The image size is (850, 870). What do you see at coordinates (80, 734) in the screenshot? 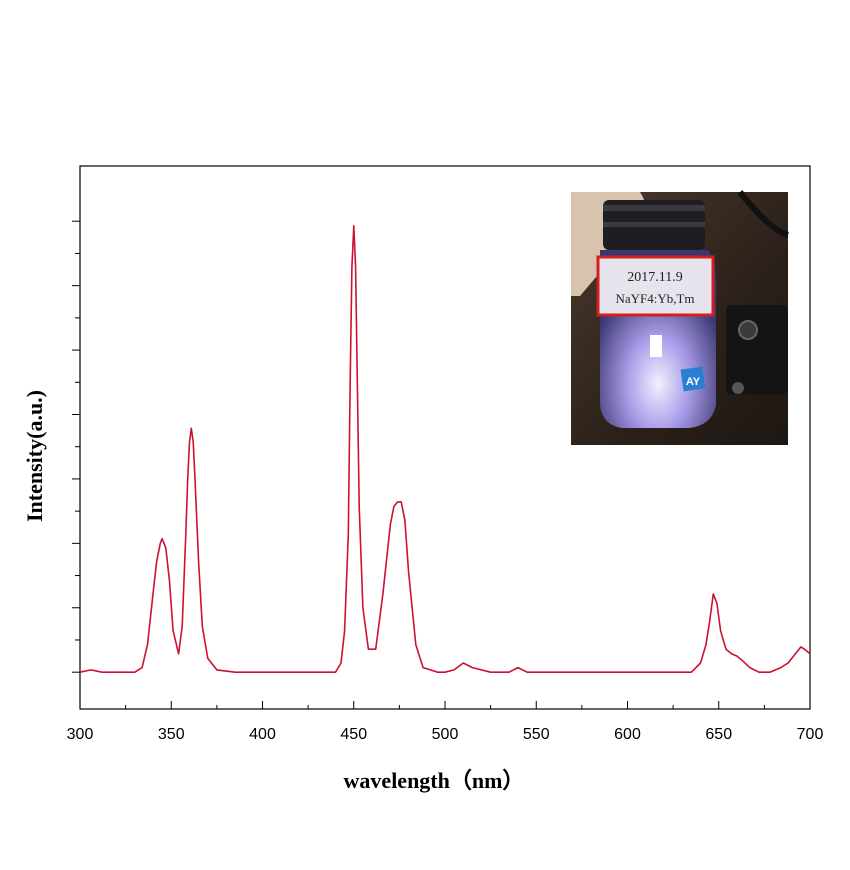
I see `x-tick-label: 300` at bounding box center [80, 734].